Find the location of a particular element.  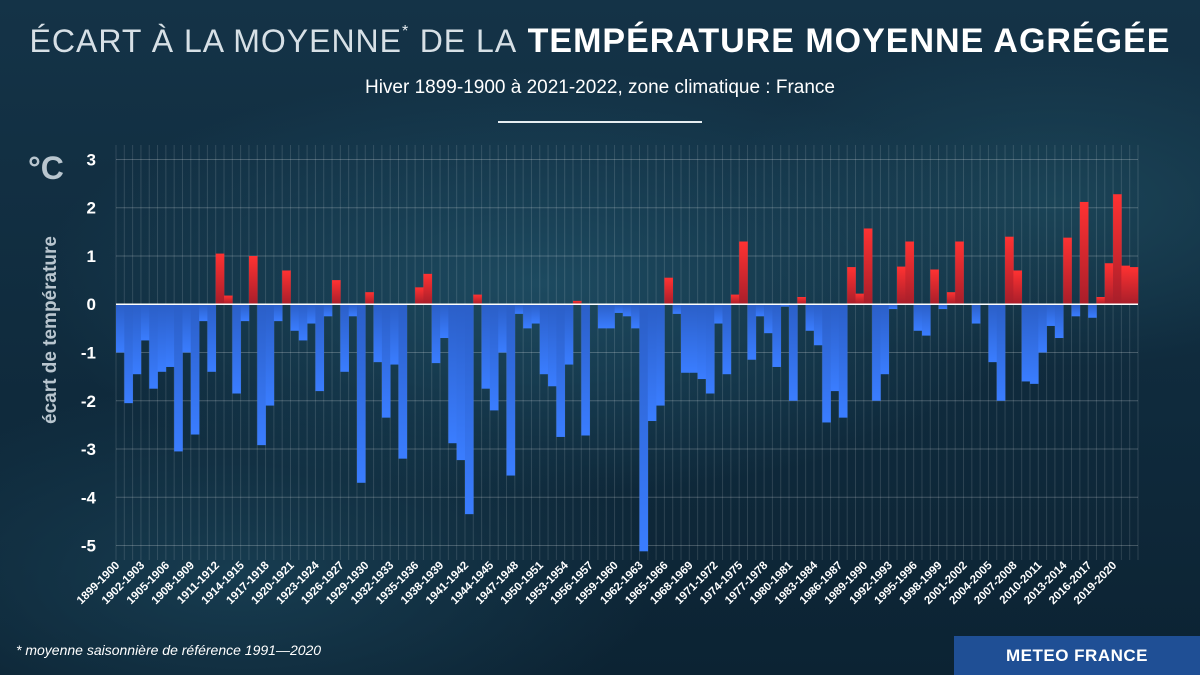

bar-1928-1929 is located at coordinates (361, 393).